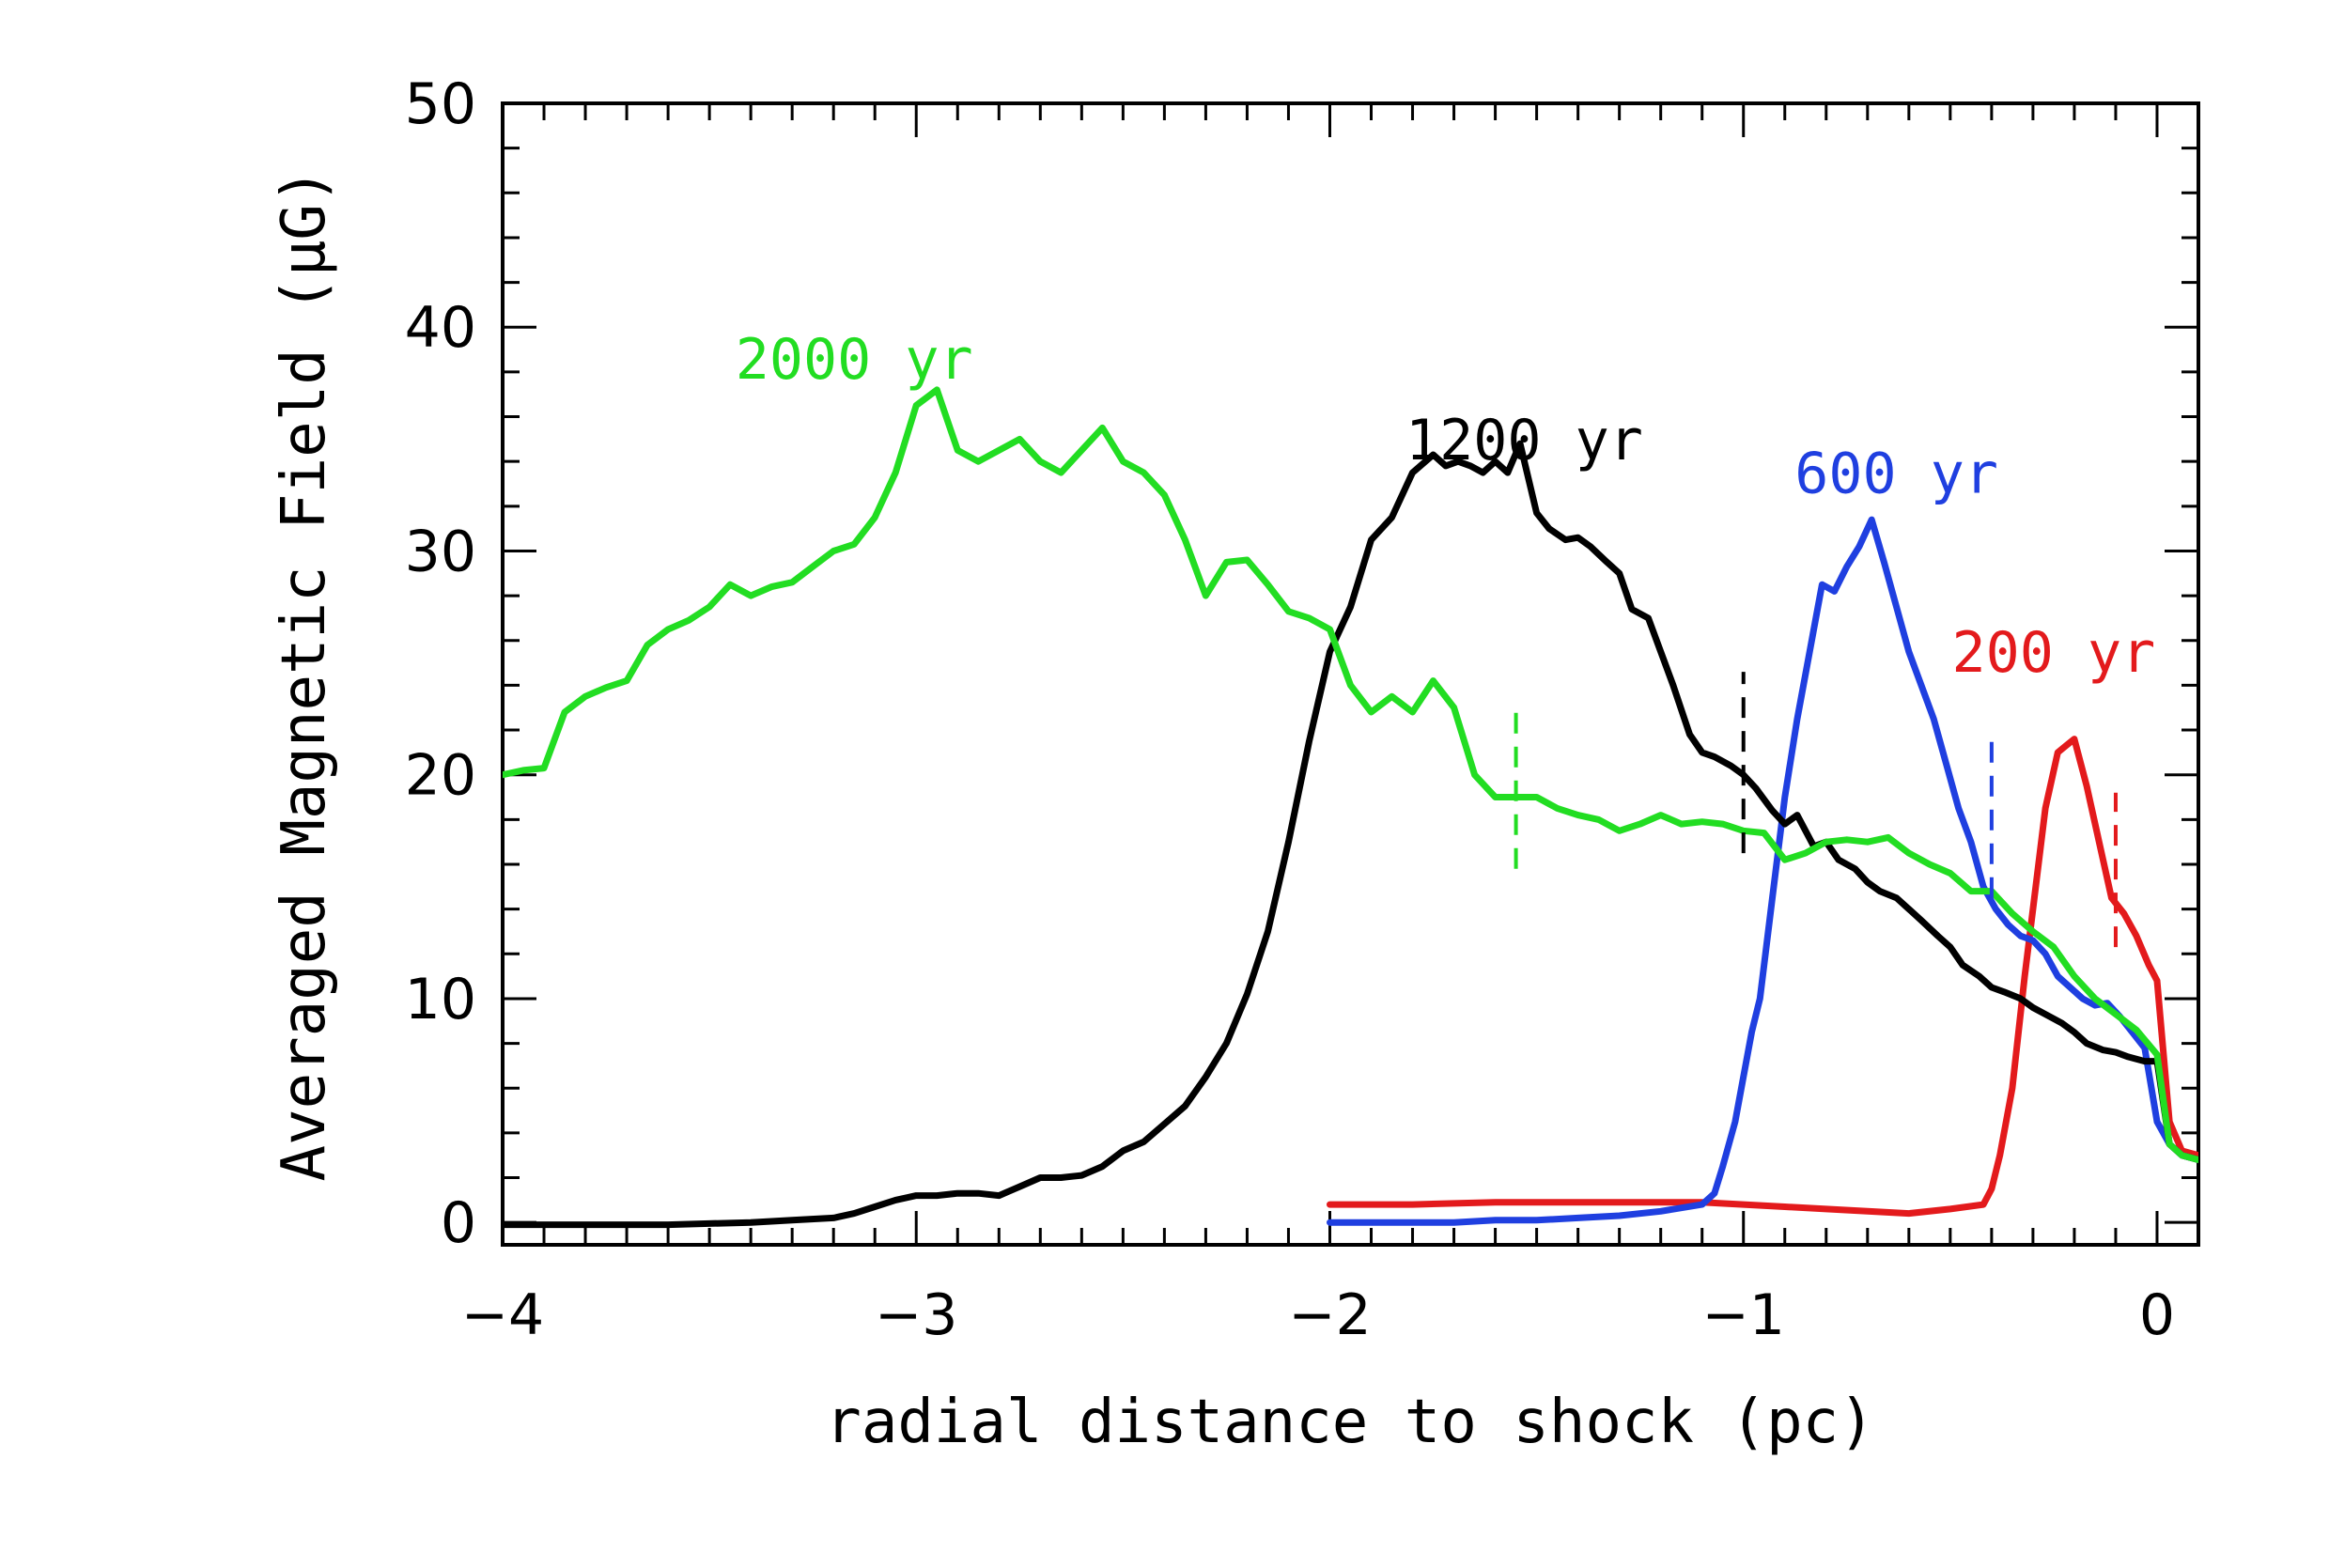 The image size is (2329, 1568). I want to click on x-tick-label: −1, so click(1744, 1315).